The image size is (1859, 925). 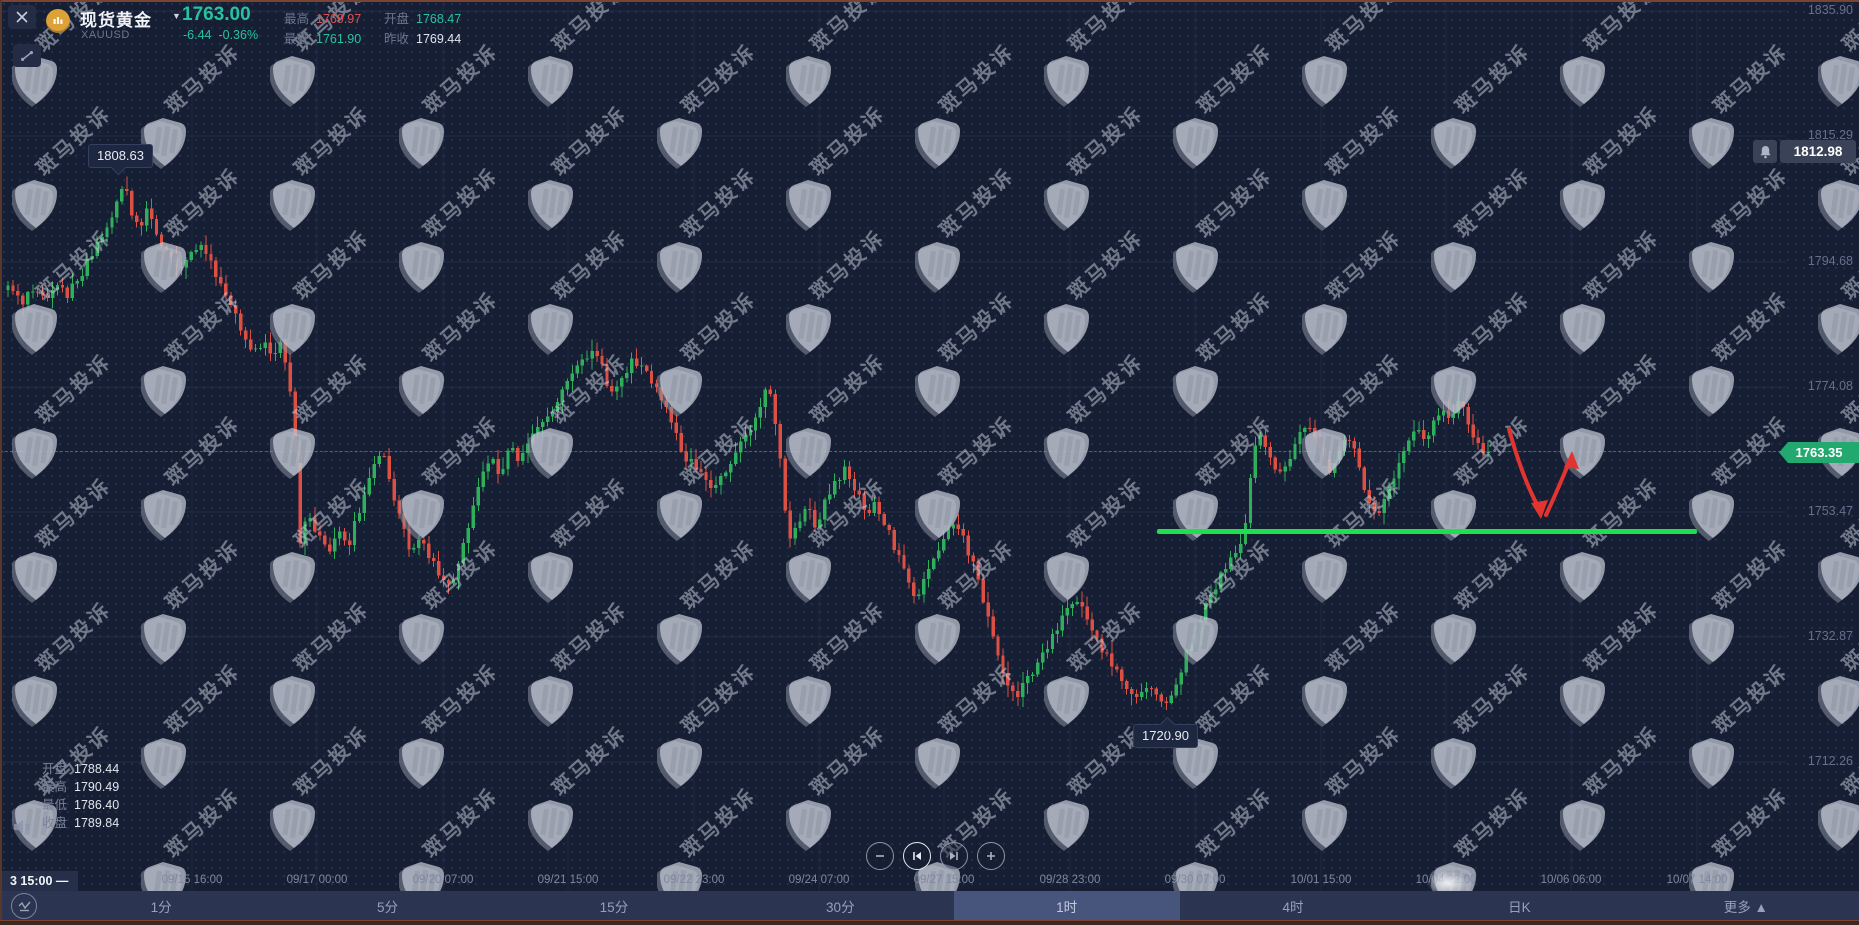 I want to click on time-tick-label: 10/06 06:00, so click(x=1571, y=880).